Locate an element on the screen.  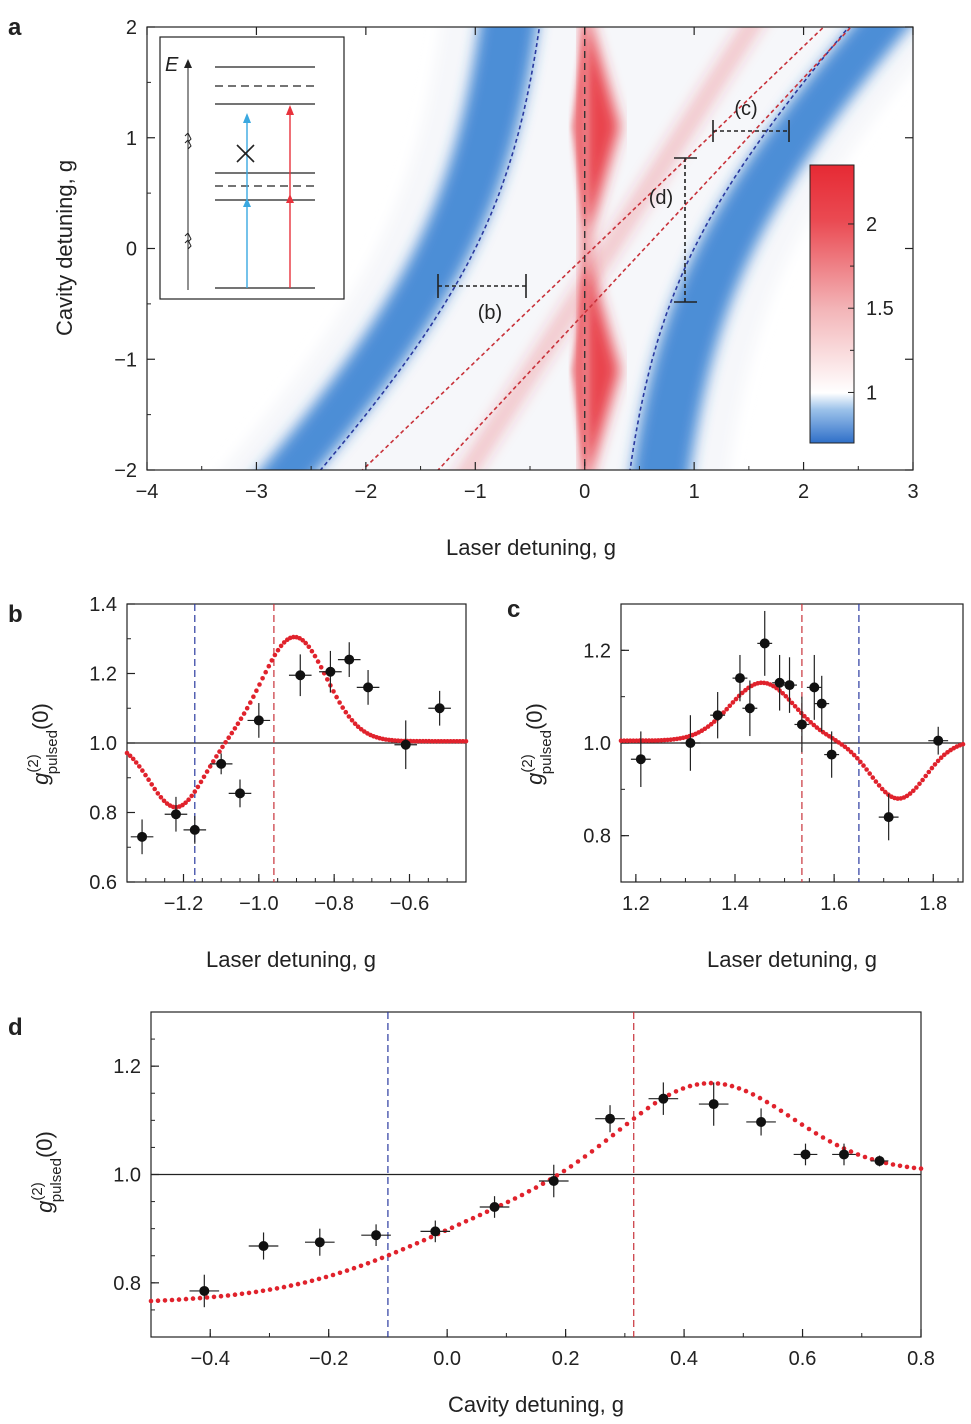
panel-d-xlabel: Cavity detuning, g is located at coordinates (536, 1404).